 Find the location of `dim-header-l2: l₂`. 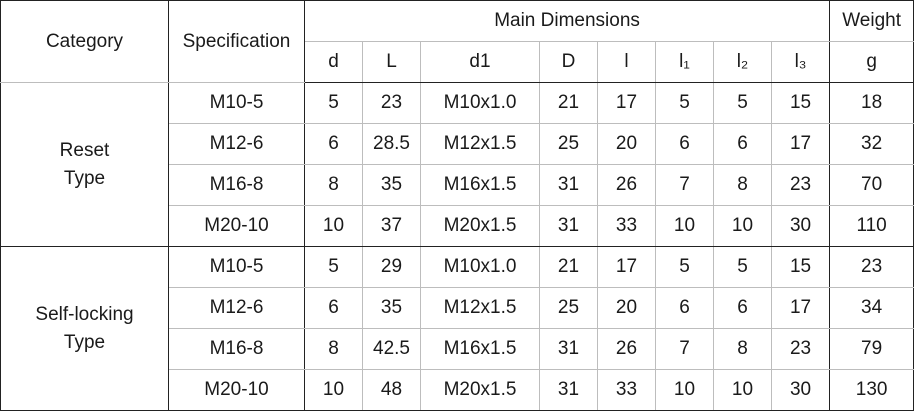

dim-header-l2: l₂ is located at coordinates (742, 62).